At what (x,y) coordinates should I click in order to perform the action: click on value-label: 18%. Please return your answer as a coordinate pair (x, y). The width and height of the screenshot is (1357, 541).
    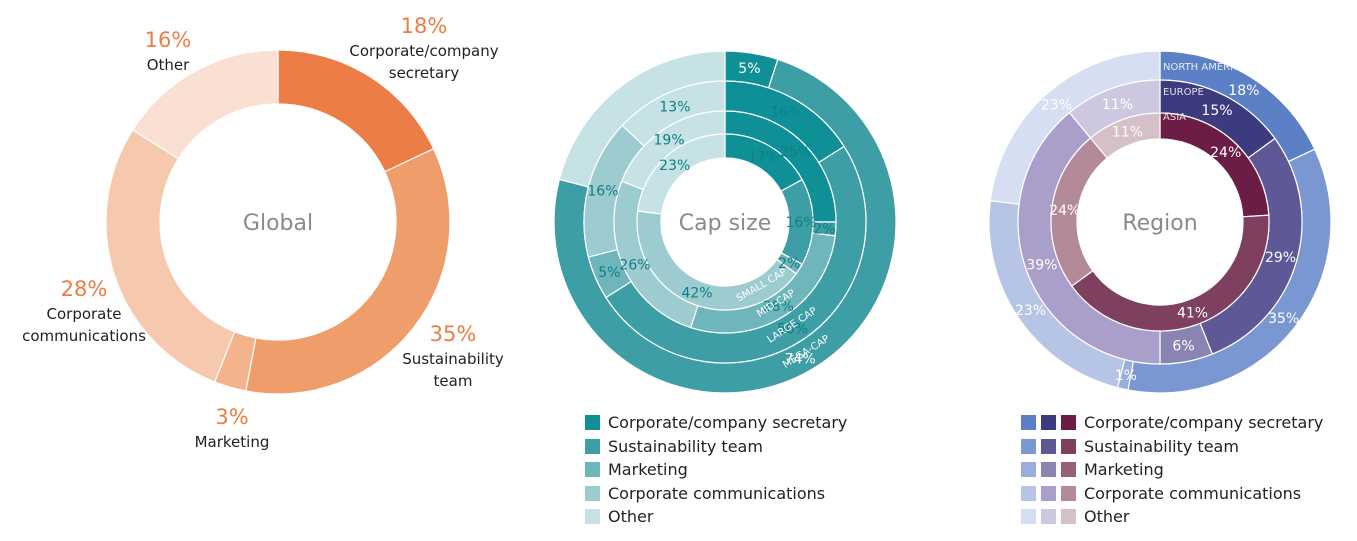
    Looking at the image, I should click on (1243, 91).